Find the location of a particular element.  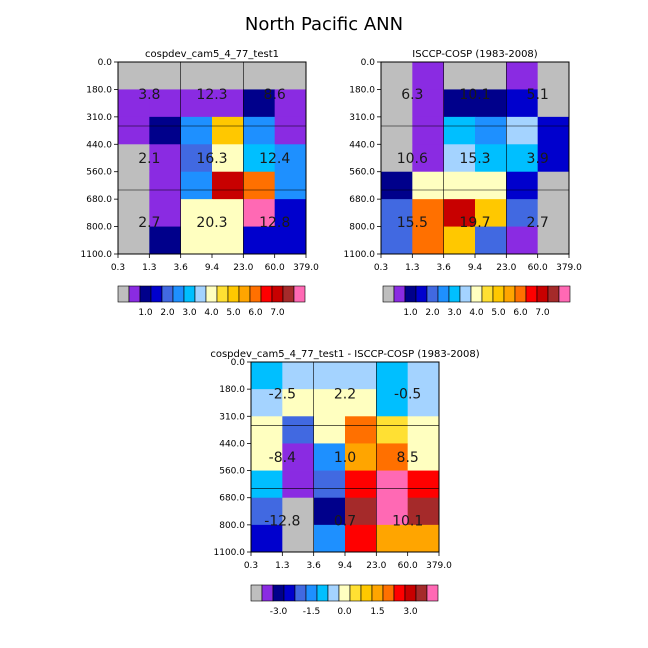

block-value: 3.9 is located at coordinates (538, 159).